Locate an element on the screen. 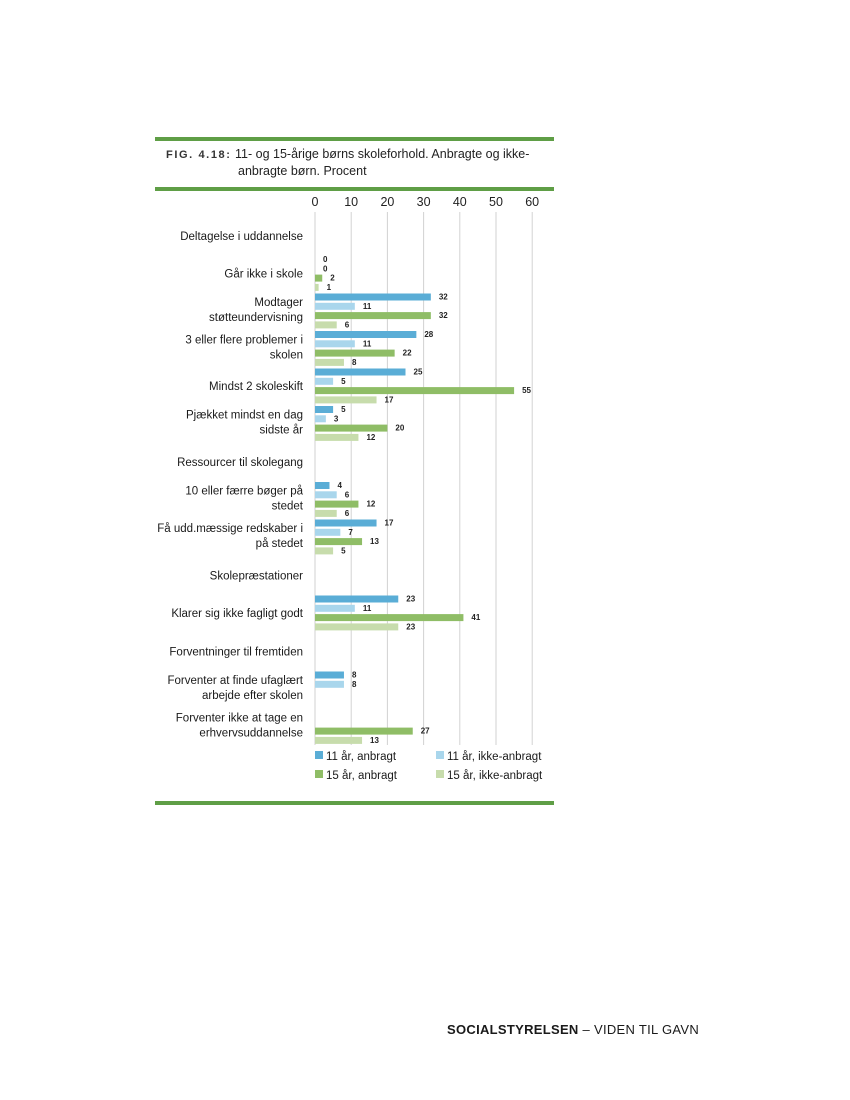 The image size is (850, 1100). footer-tagline: – VIDEN TIL GAVN is located at coordinates (639, 1029).